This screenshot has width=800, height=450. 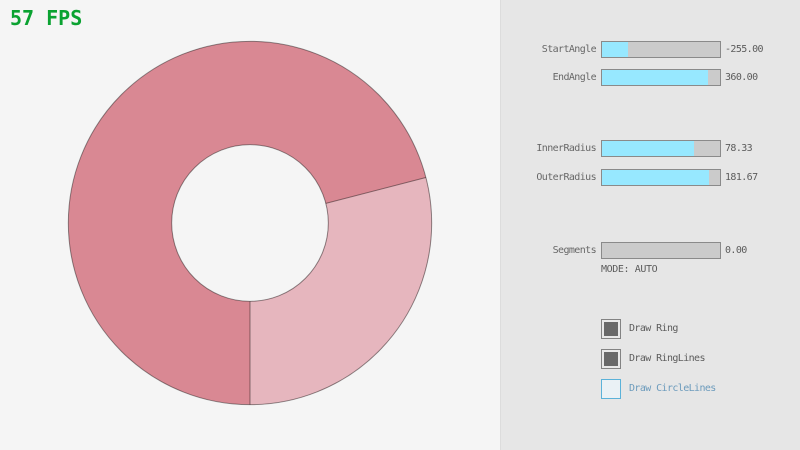 I want to click on endangle-label: EndAngle, so click(x=574, y=77).